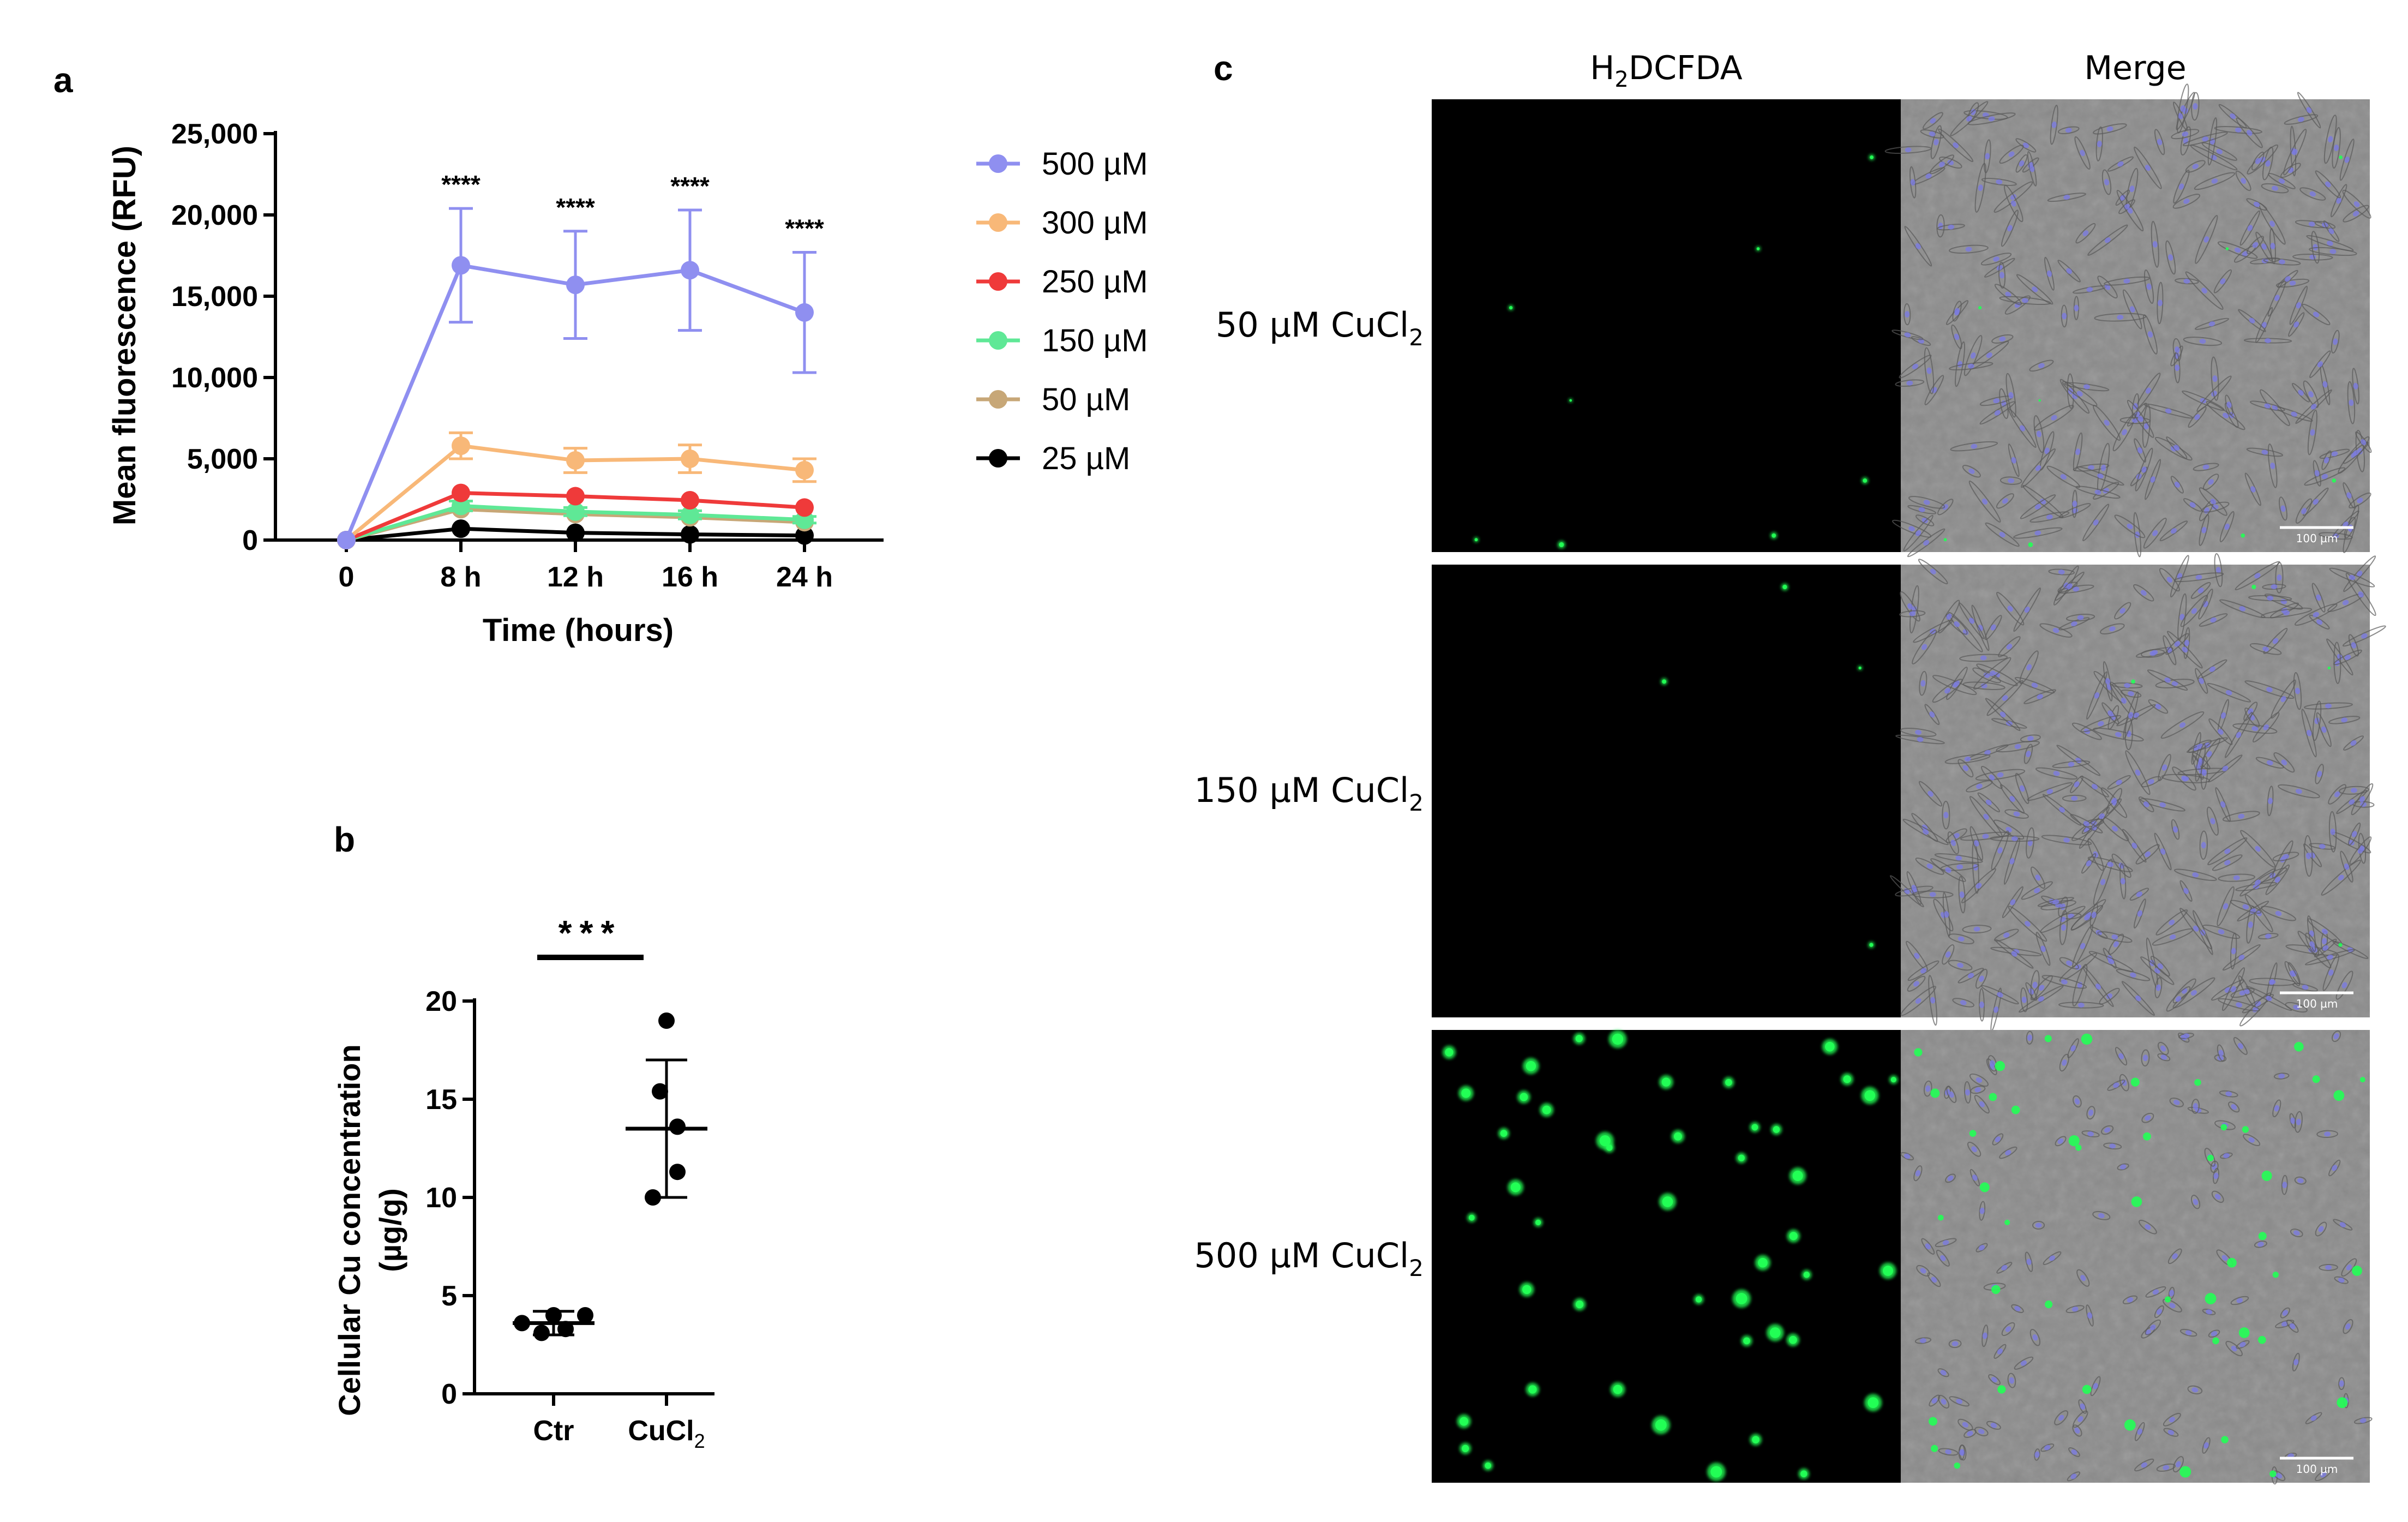 The width and height of the screenshot is (2408, 1522). Describe the element at coordinates (1095, 164) in the screenshot. I see `legend-label: 500 µM` at that location.